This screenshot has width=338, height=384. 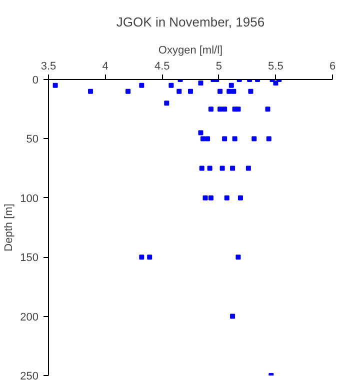 I want to click on y-tick-label: 0, so click(x=35, y=80).